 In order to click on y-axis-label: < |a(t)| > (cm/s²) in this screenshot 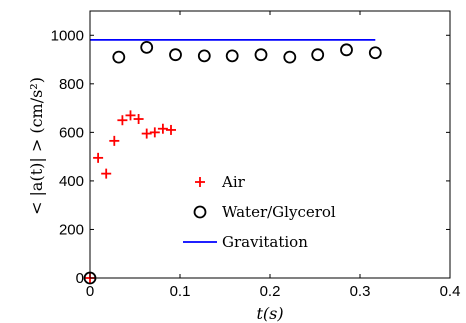, I will do `click(36, 146)`.